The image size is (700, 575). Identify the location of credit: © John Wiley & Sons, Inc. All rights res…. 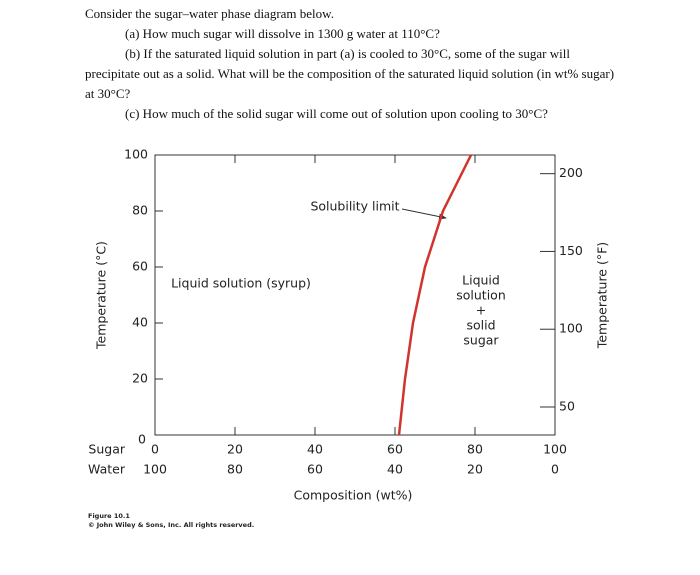
(171, 525).